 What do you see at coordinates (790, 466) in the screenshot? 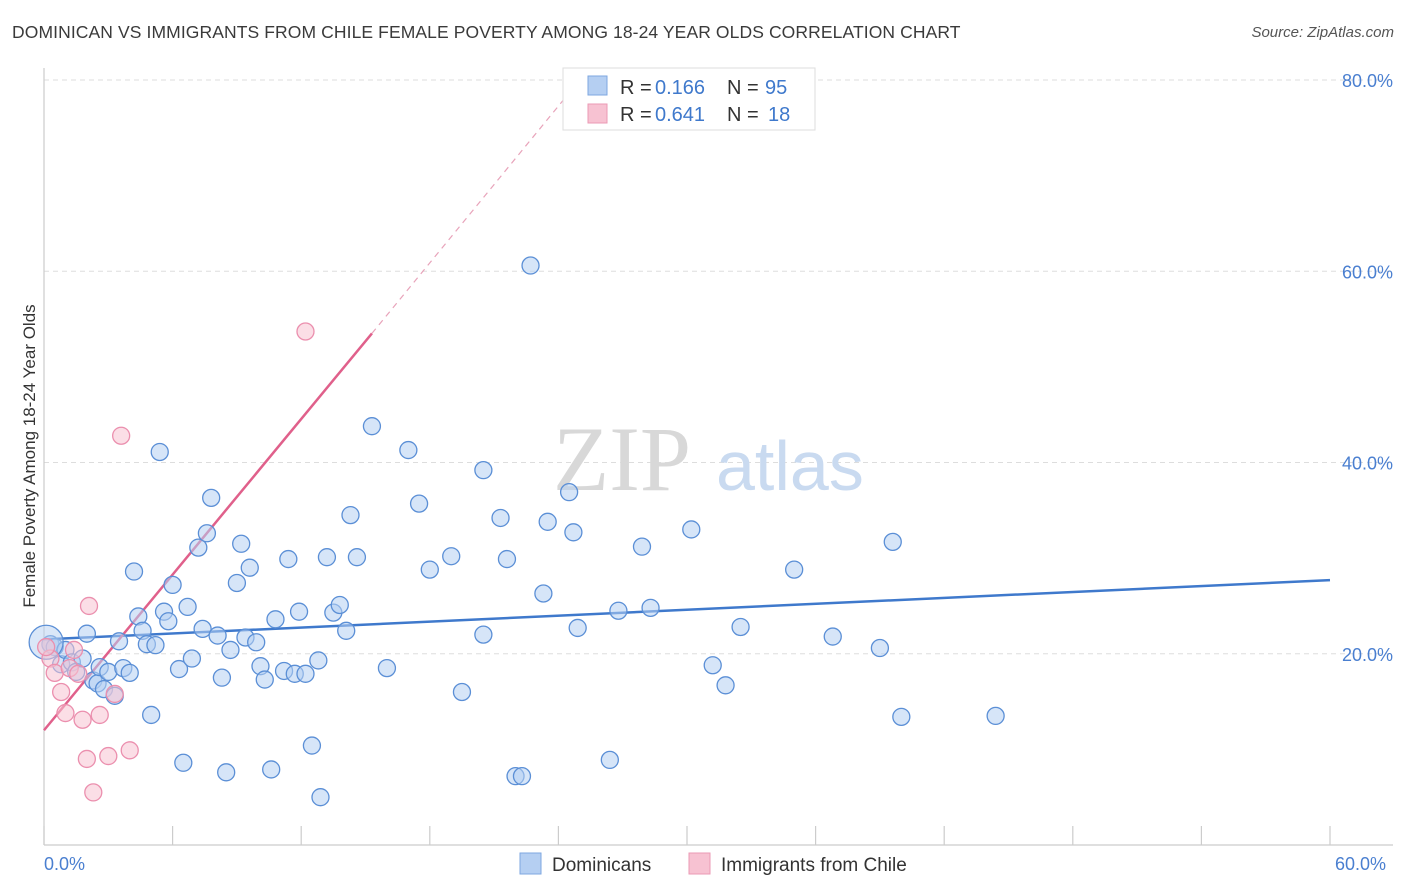
I see `watermark-atlas: atlas` at bounding box center [790, 466].